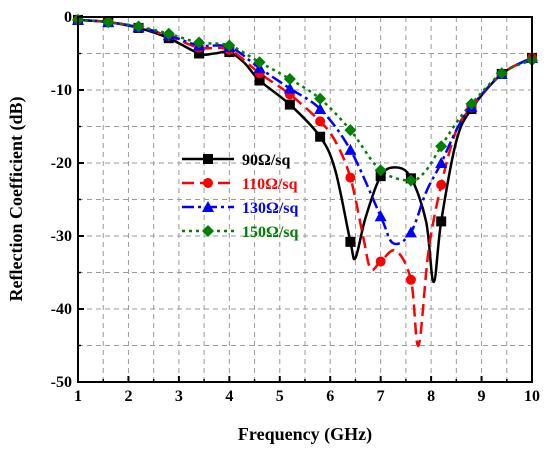 The image size is (550, 450). What do you see at coordinates (532, 396) in the screenshot?
I see `x-tick-label: 10` at bounding box center [532, 396].